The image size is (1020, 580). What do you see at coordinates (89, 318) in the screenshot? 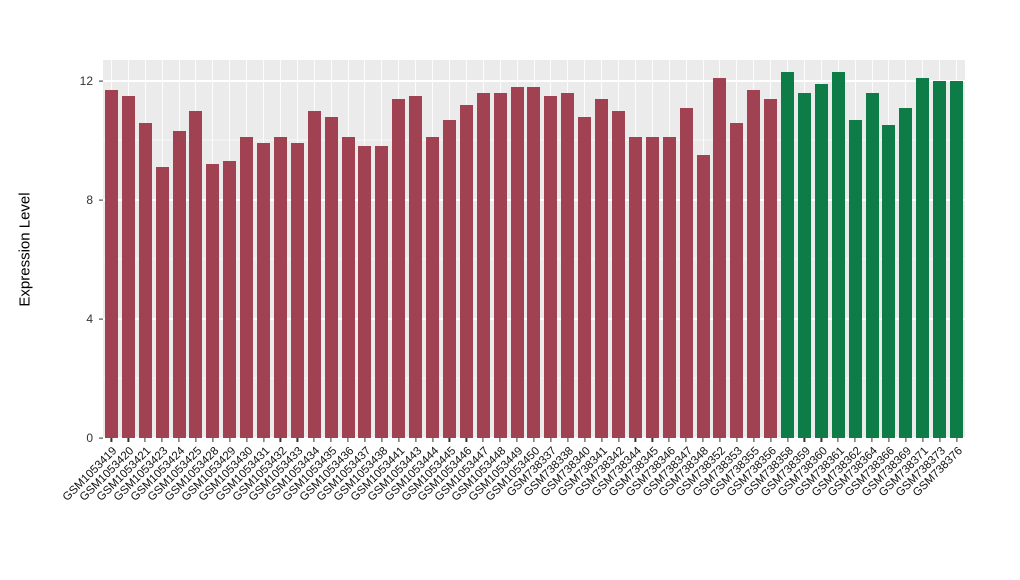
I see `y-tick-label: 4` at bounding box center [89, 318].